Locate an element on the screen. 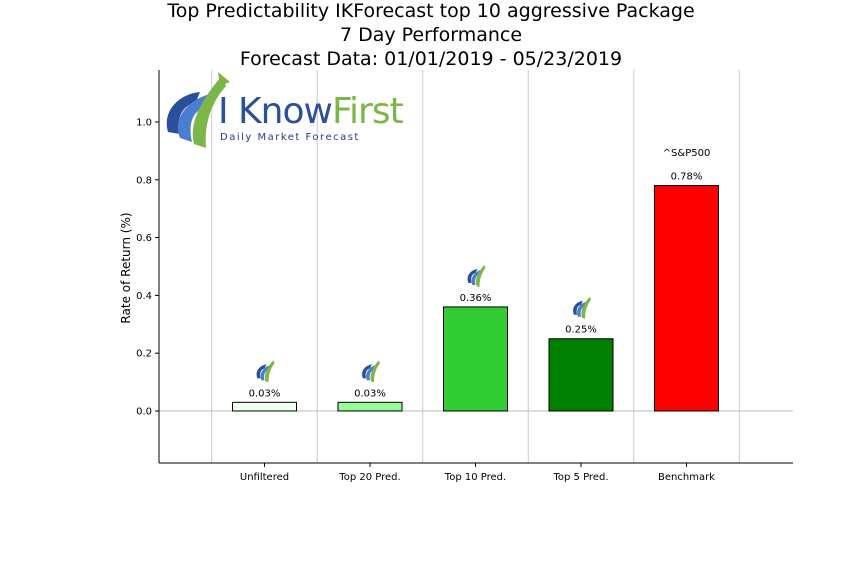 The height and width of the screenshot is (580, 862). benchmark-annotation: ^S&P500 is located at coordinates (687, 153).